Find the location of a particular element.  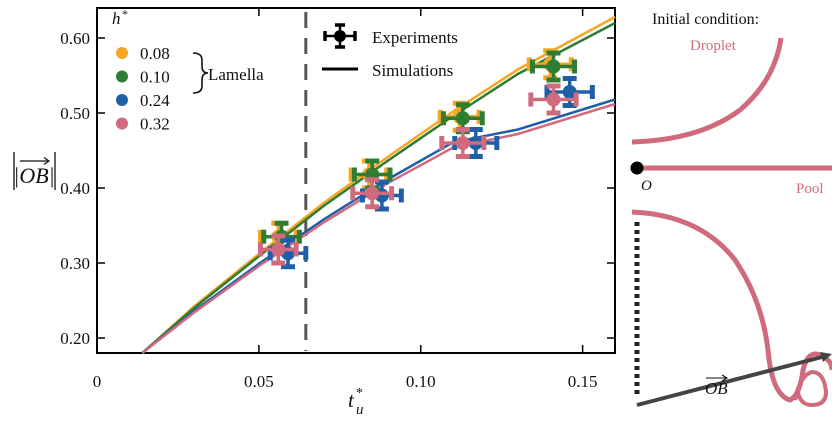

origin-label: O is located at coordinates (646, 186).